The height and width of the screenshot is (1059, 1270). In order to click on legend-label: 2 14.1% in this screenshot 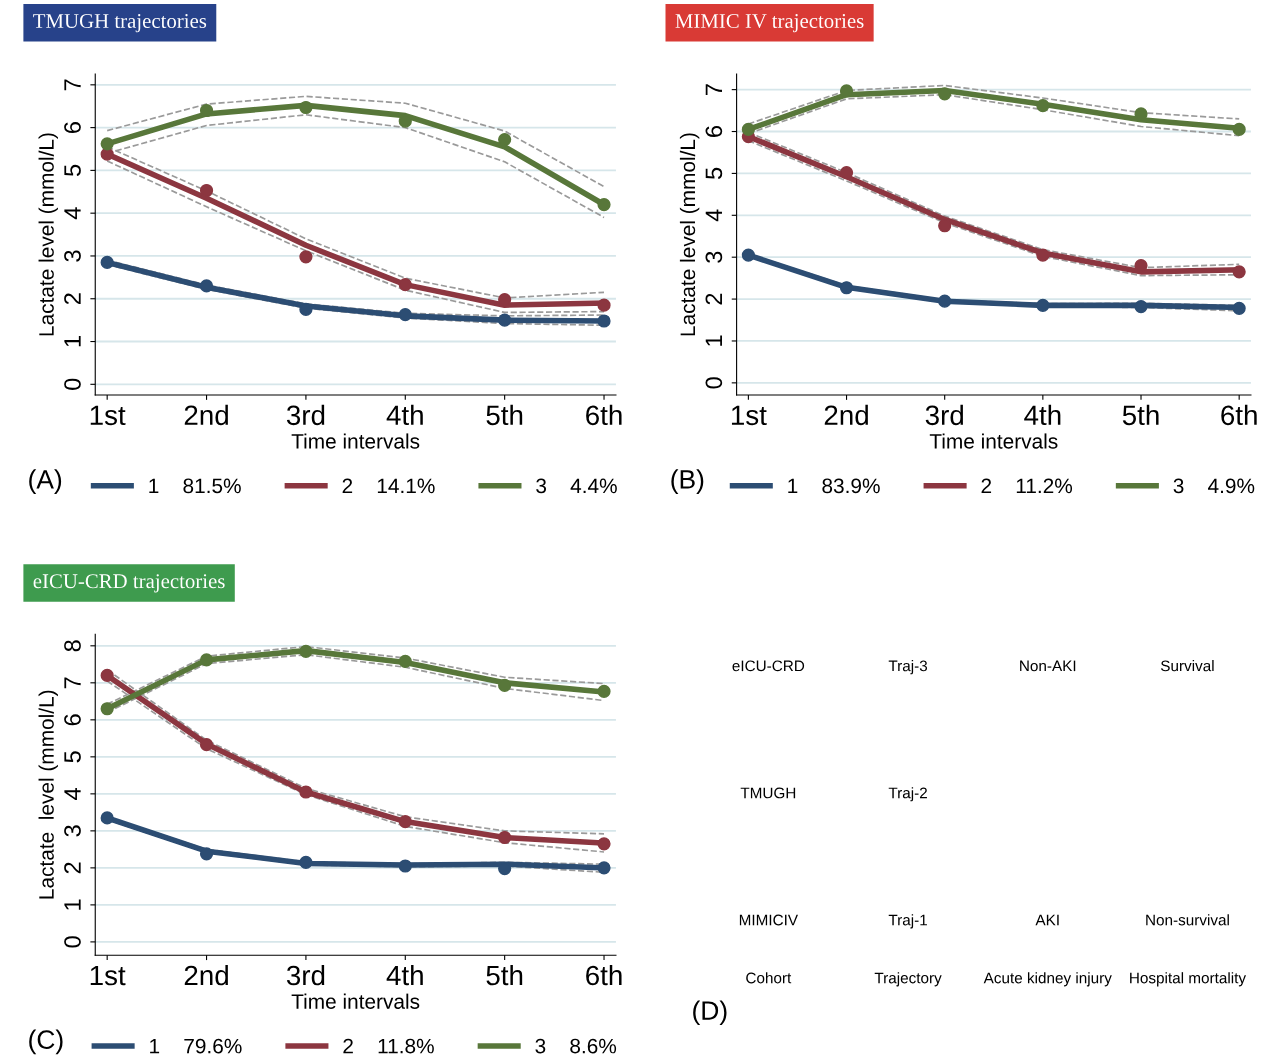, I will do `click(388, 486)`.